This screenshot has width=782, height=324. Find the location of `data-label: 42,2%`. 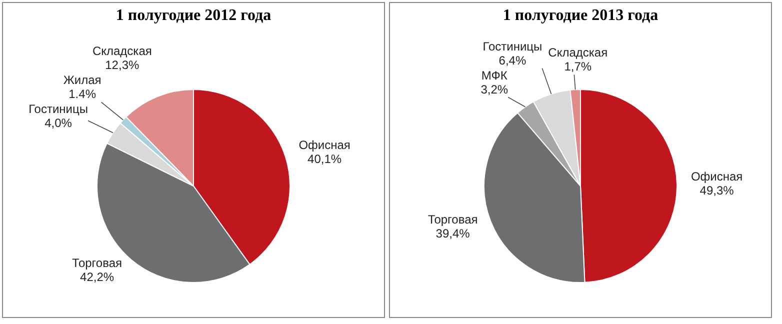

data-label: 42,2% is located at coordinates (97, 277).